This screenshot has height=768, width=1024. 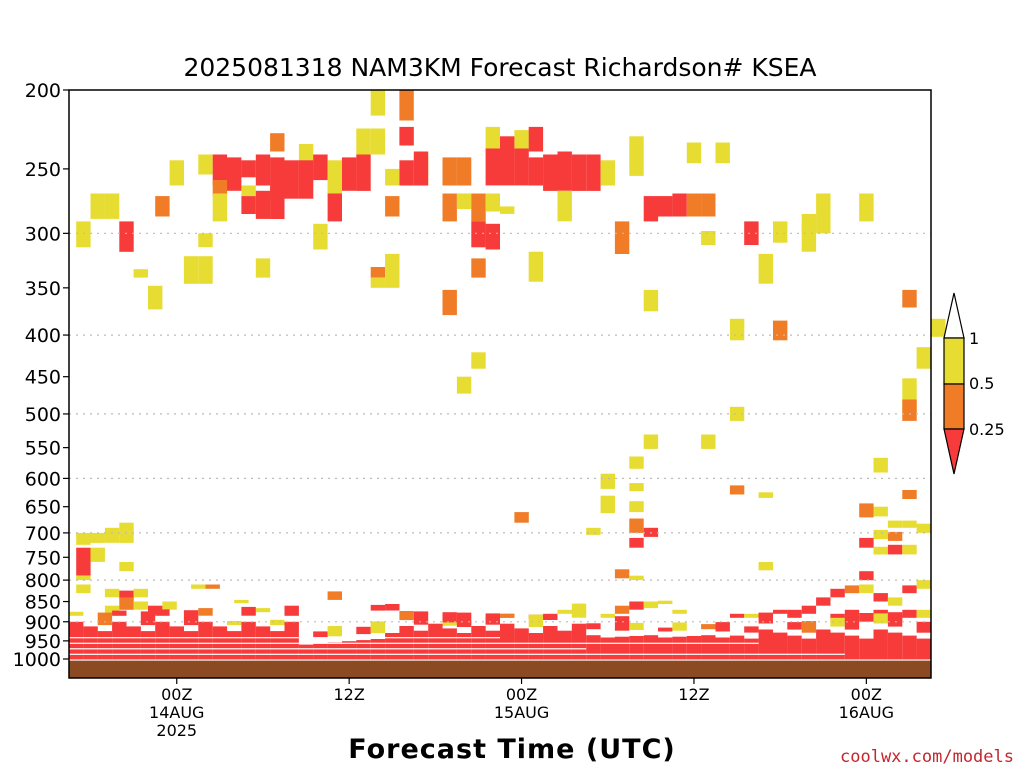 What do you see at coordinates (43, 479) in the screenshot?
I see `y-tick-label: 600` at bounding box center [43, 479].